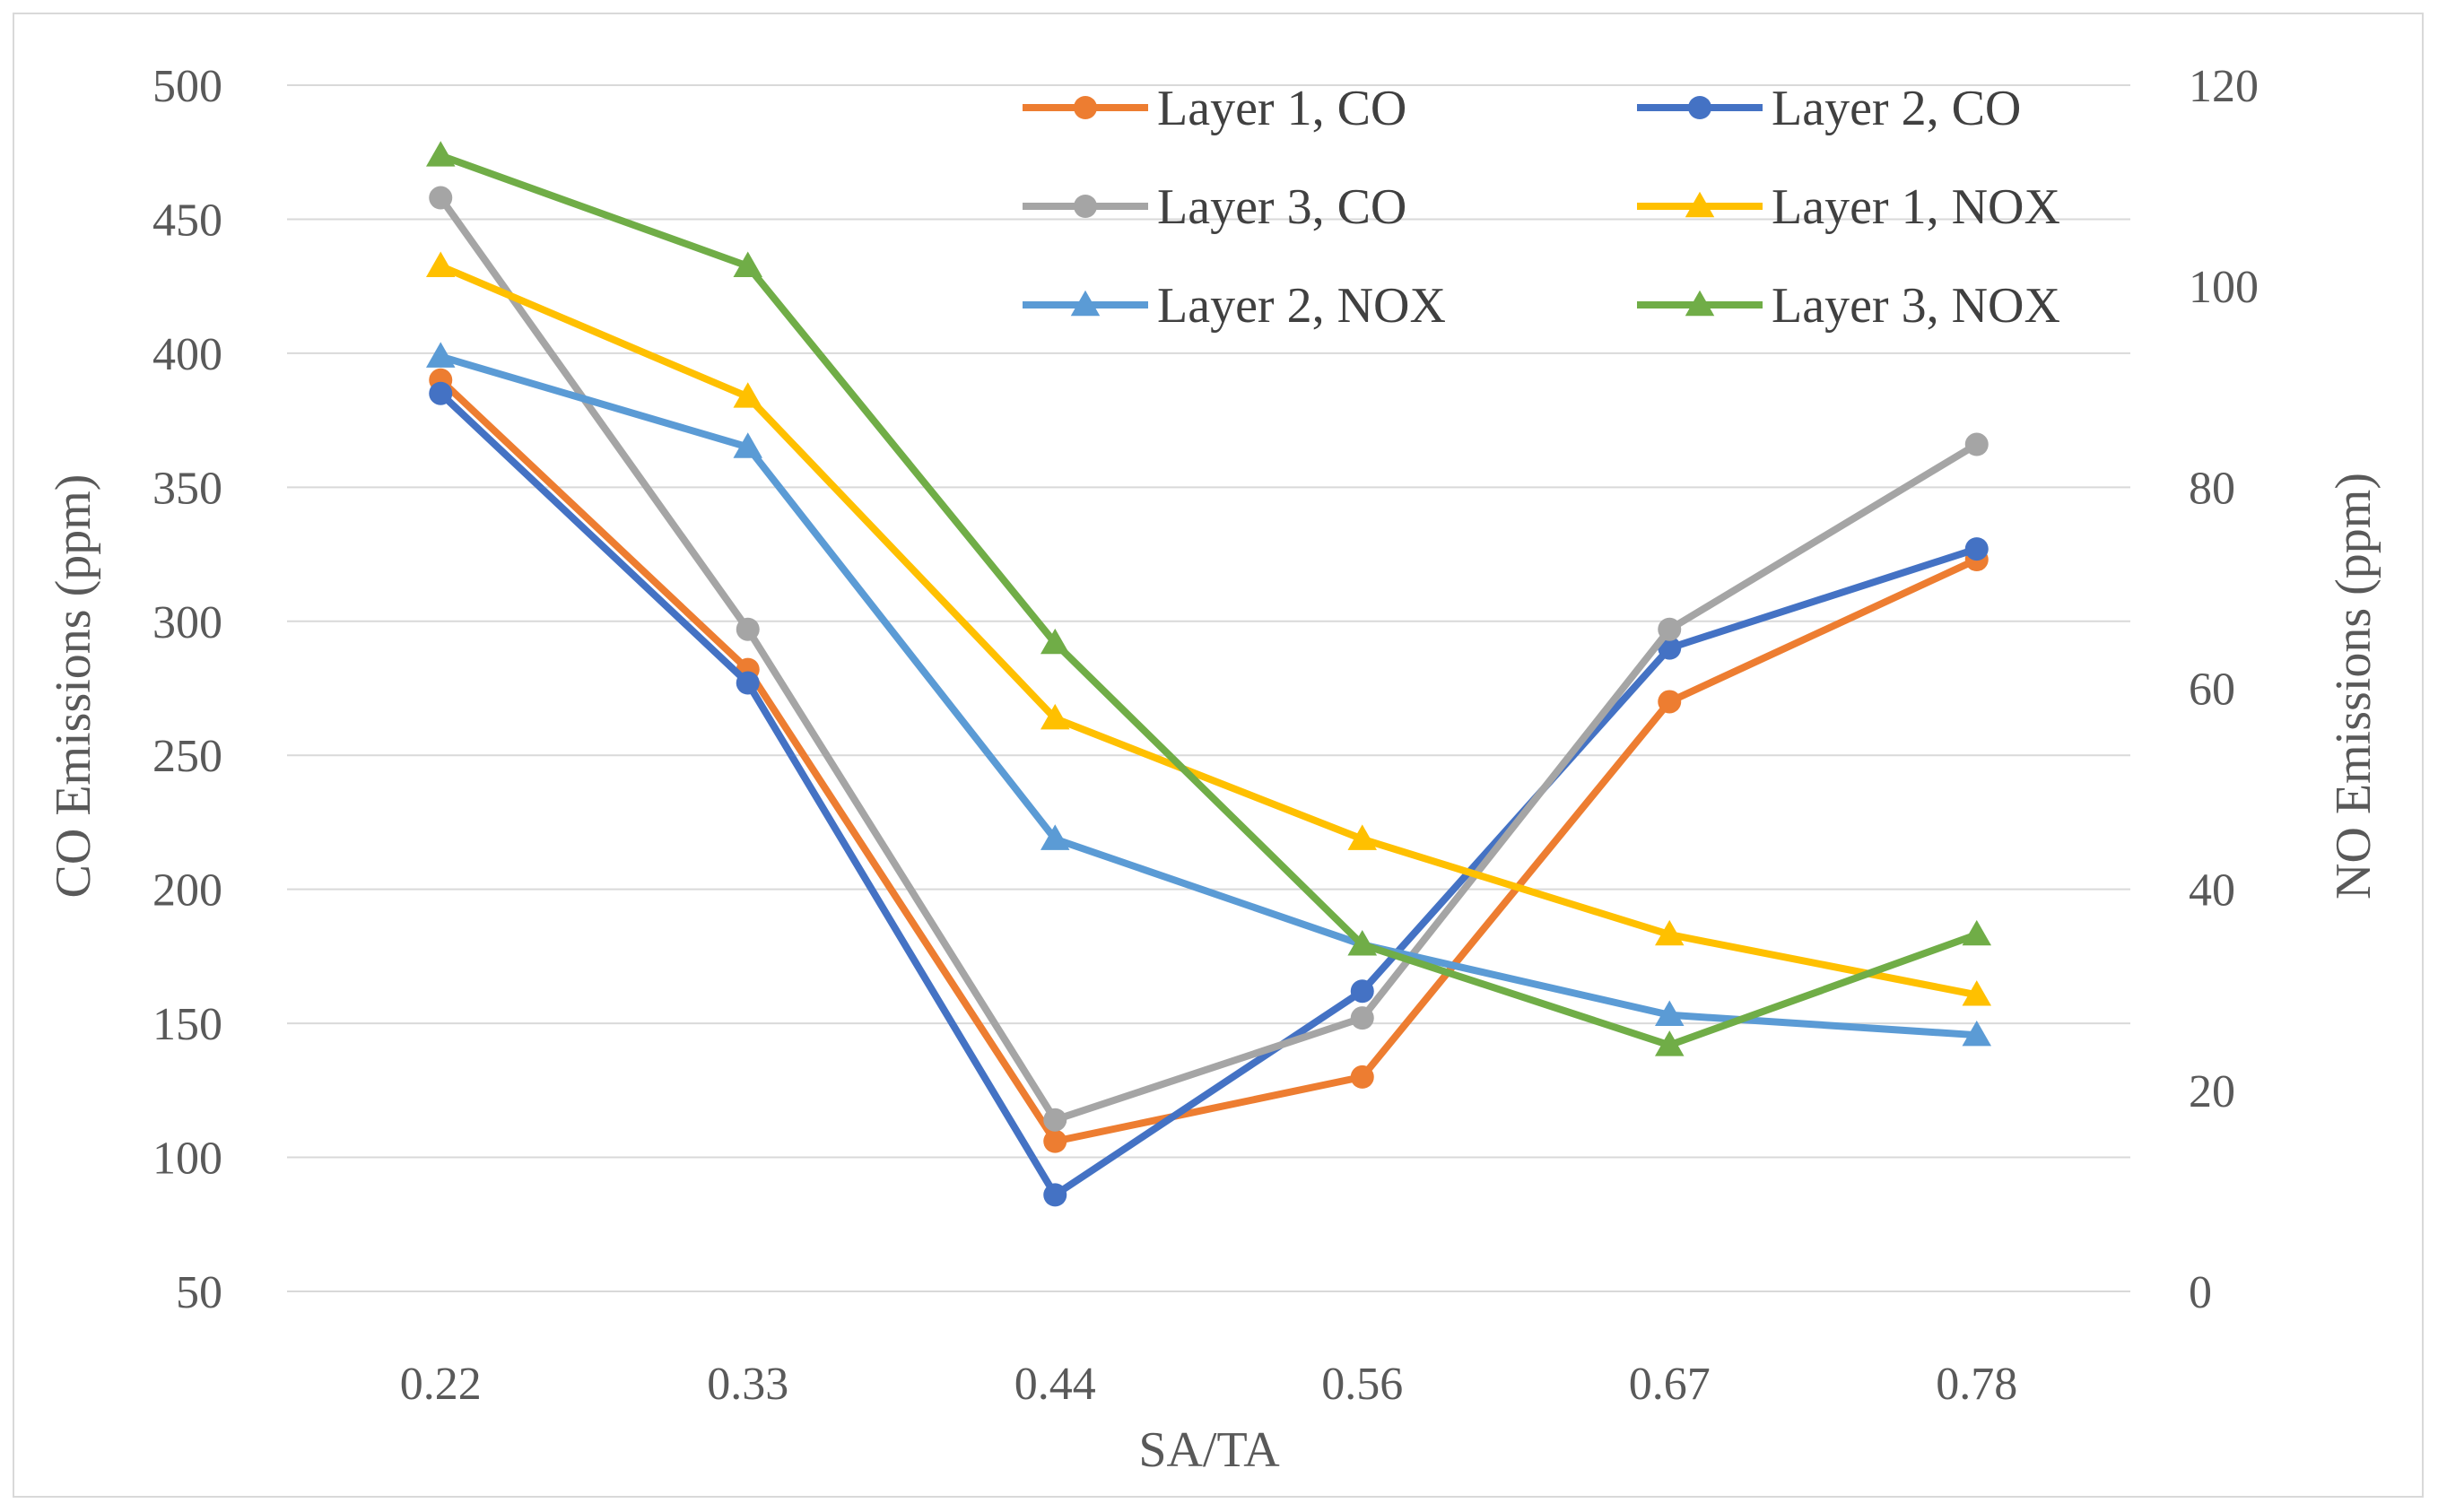 This screenshot has width=2438, height=1512. What do you see at coordinates (2212, 1091) in the screenshot?
I see `y2-tick-label: 20` at bounding box center [2212, 1091].